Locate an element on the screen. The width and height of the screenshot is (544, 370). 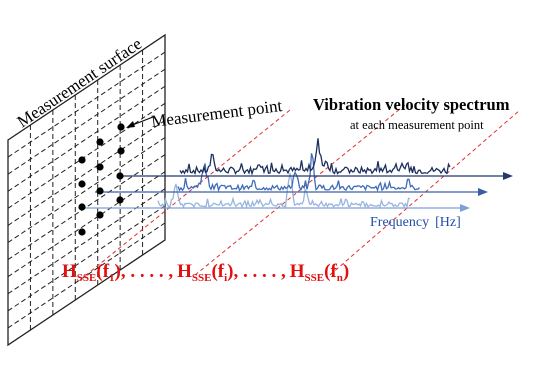
measurement-point-pointer is located at coordinates (140, 122).